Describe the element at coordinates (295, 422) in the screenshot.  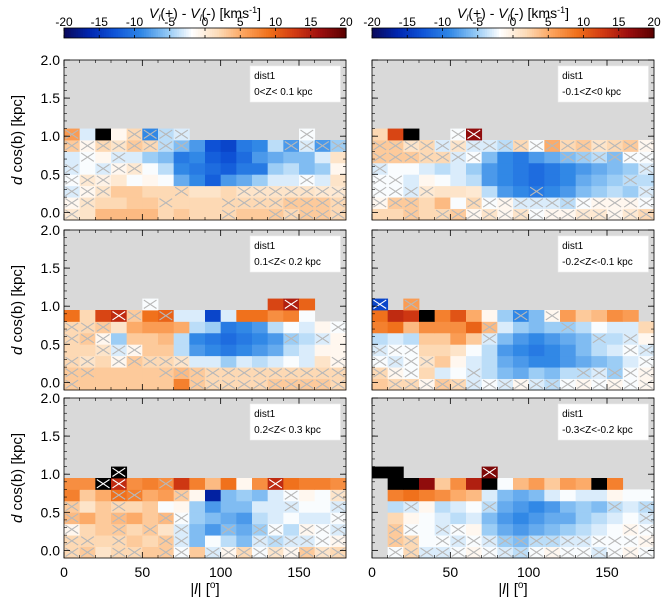
I see `panel-label: dist1 0.2<Z< 0.3 kpc` at that location.